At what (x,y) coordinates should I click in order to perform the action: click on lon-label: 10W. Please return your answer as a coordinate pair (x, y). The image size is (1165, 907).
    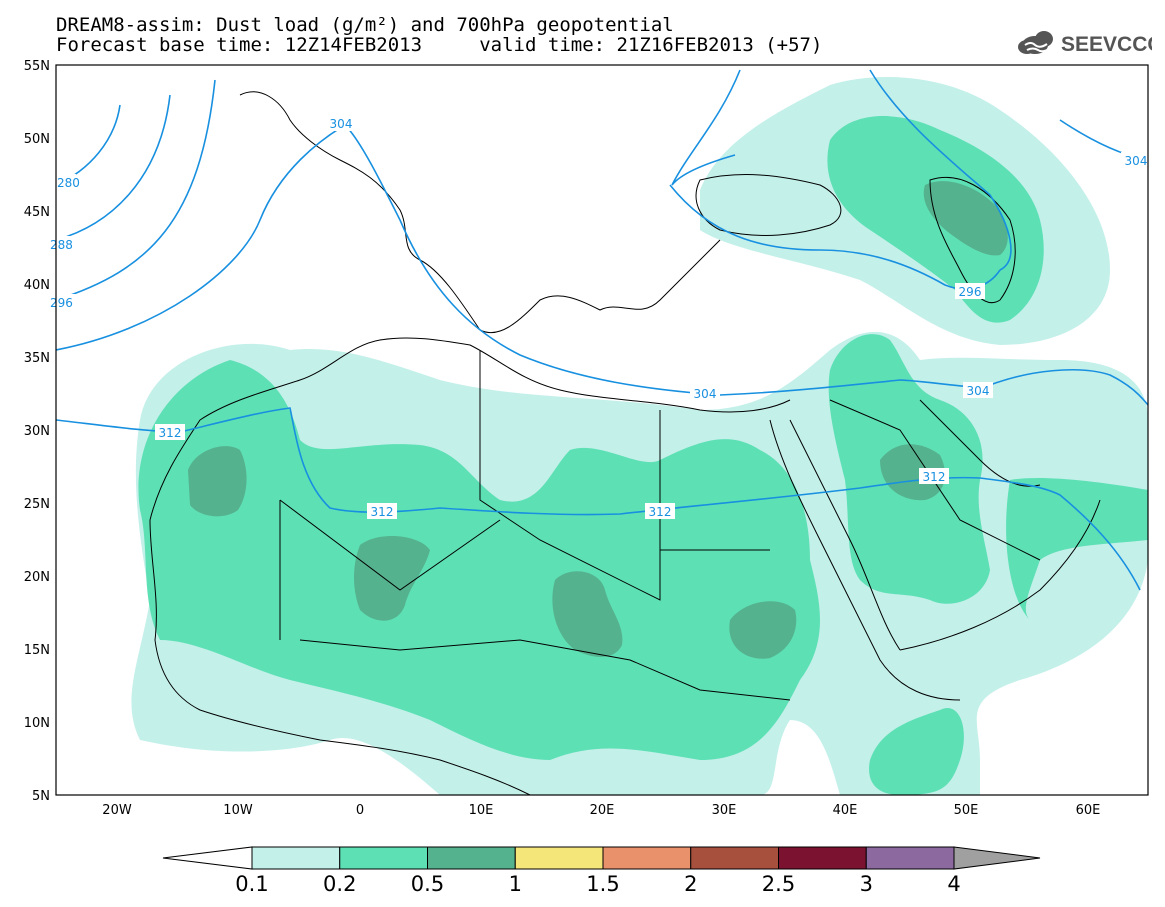
    Looking at the image, I should click on (238, 810).